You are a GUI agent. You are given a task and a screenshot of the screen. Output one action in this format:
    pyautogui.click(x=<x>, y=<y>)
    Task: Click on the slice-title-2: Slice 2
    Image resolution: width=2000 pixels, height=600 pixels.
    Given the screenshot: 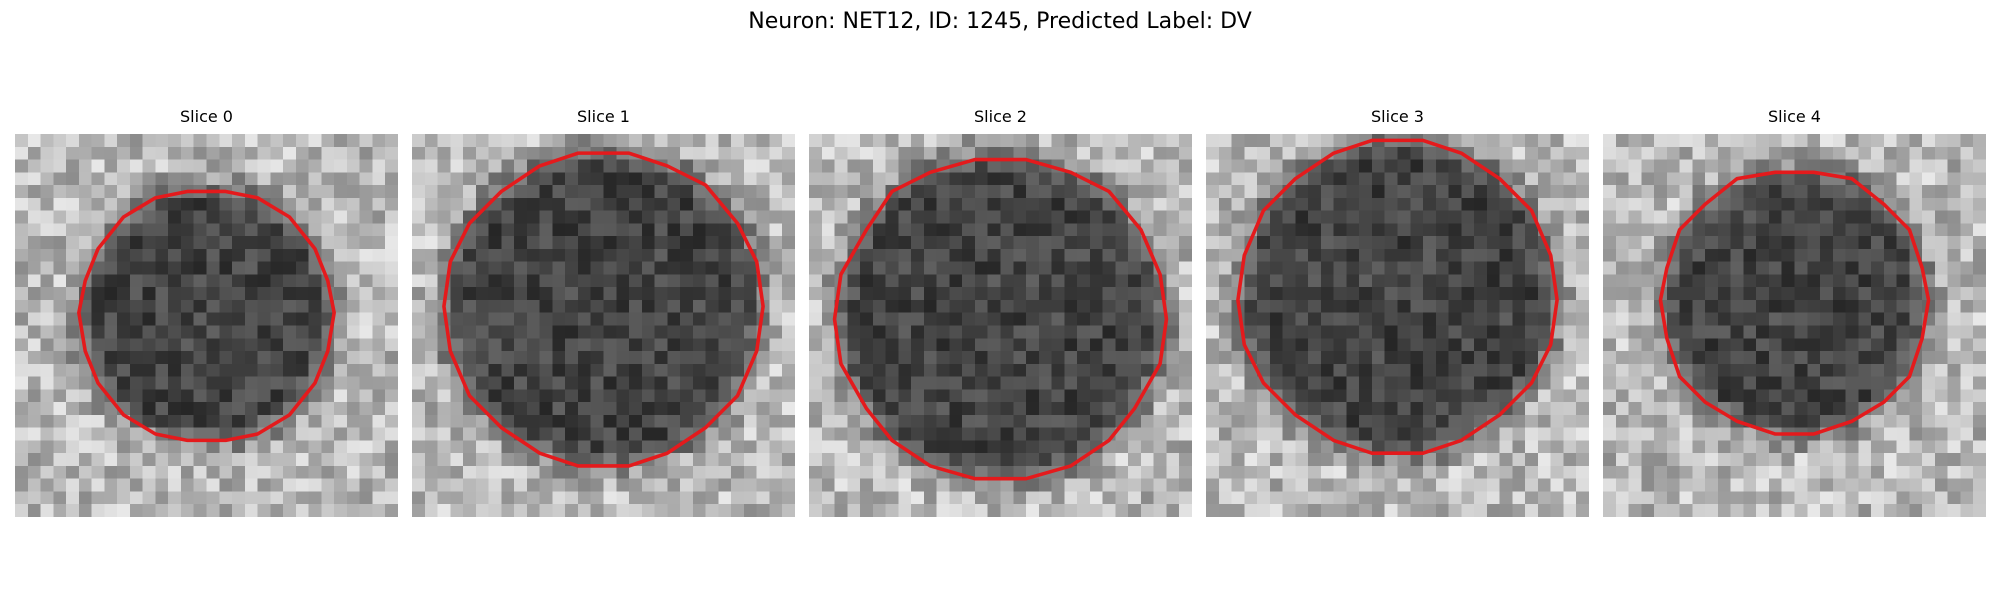 What is the action you would take?
    pyautogui.click(x=1000, y=116)
    